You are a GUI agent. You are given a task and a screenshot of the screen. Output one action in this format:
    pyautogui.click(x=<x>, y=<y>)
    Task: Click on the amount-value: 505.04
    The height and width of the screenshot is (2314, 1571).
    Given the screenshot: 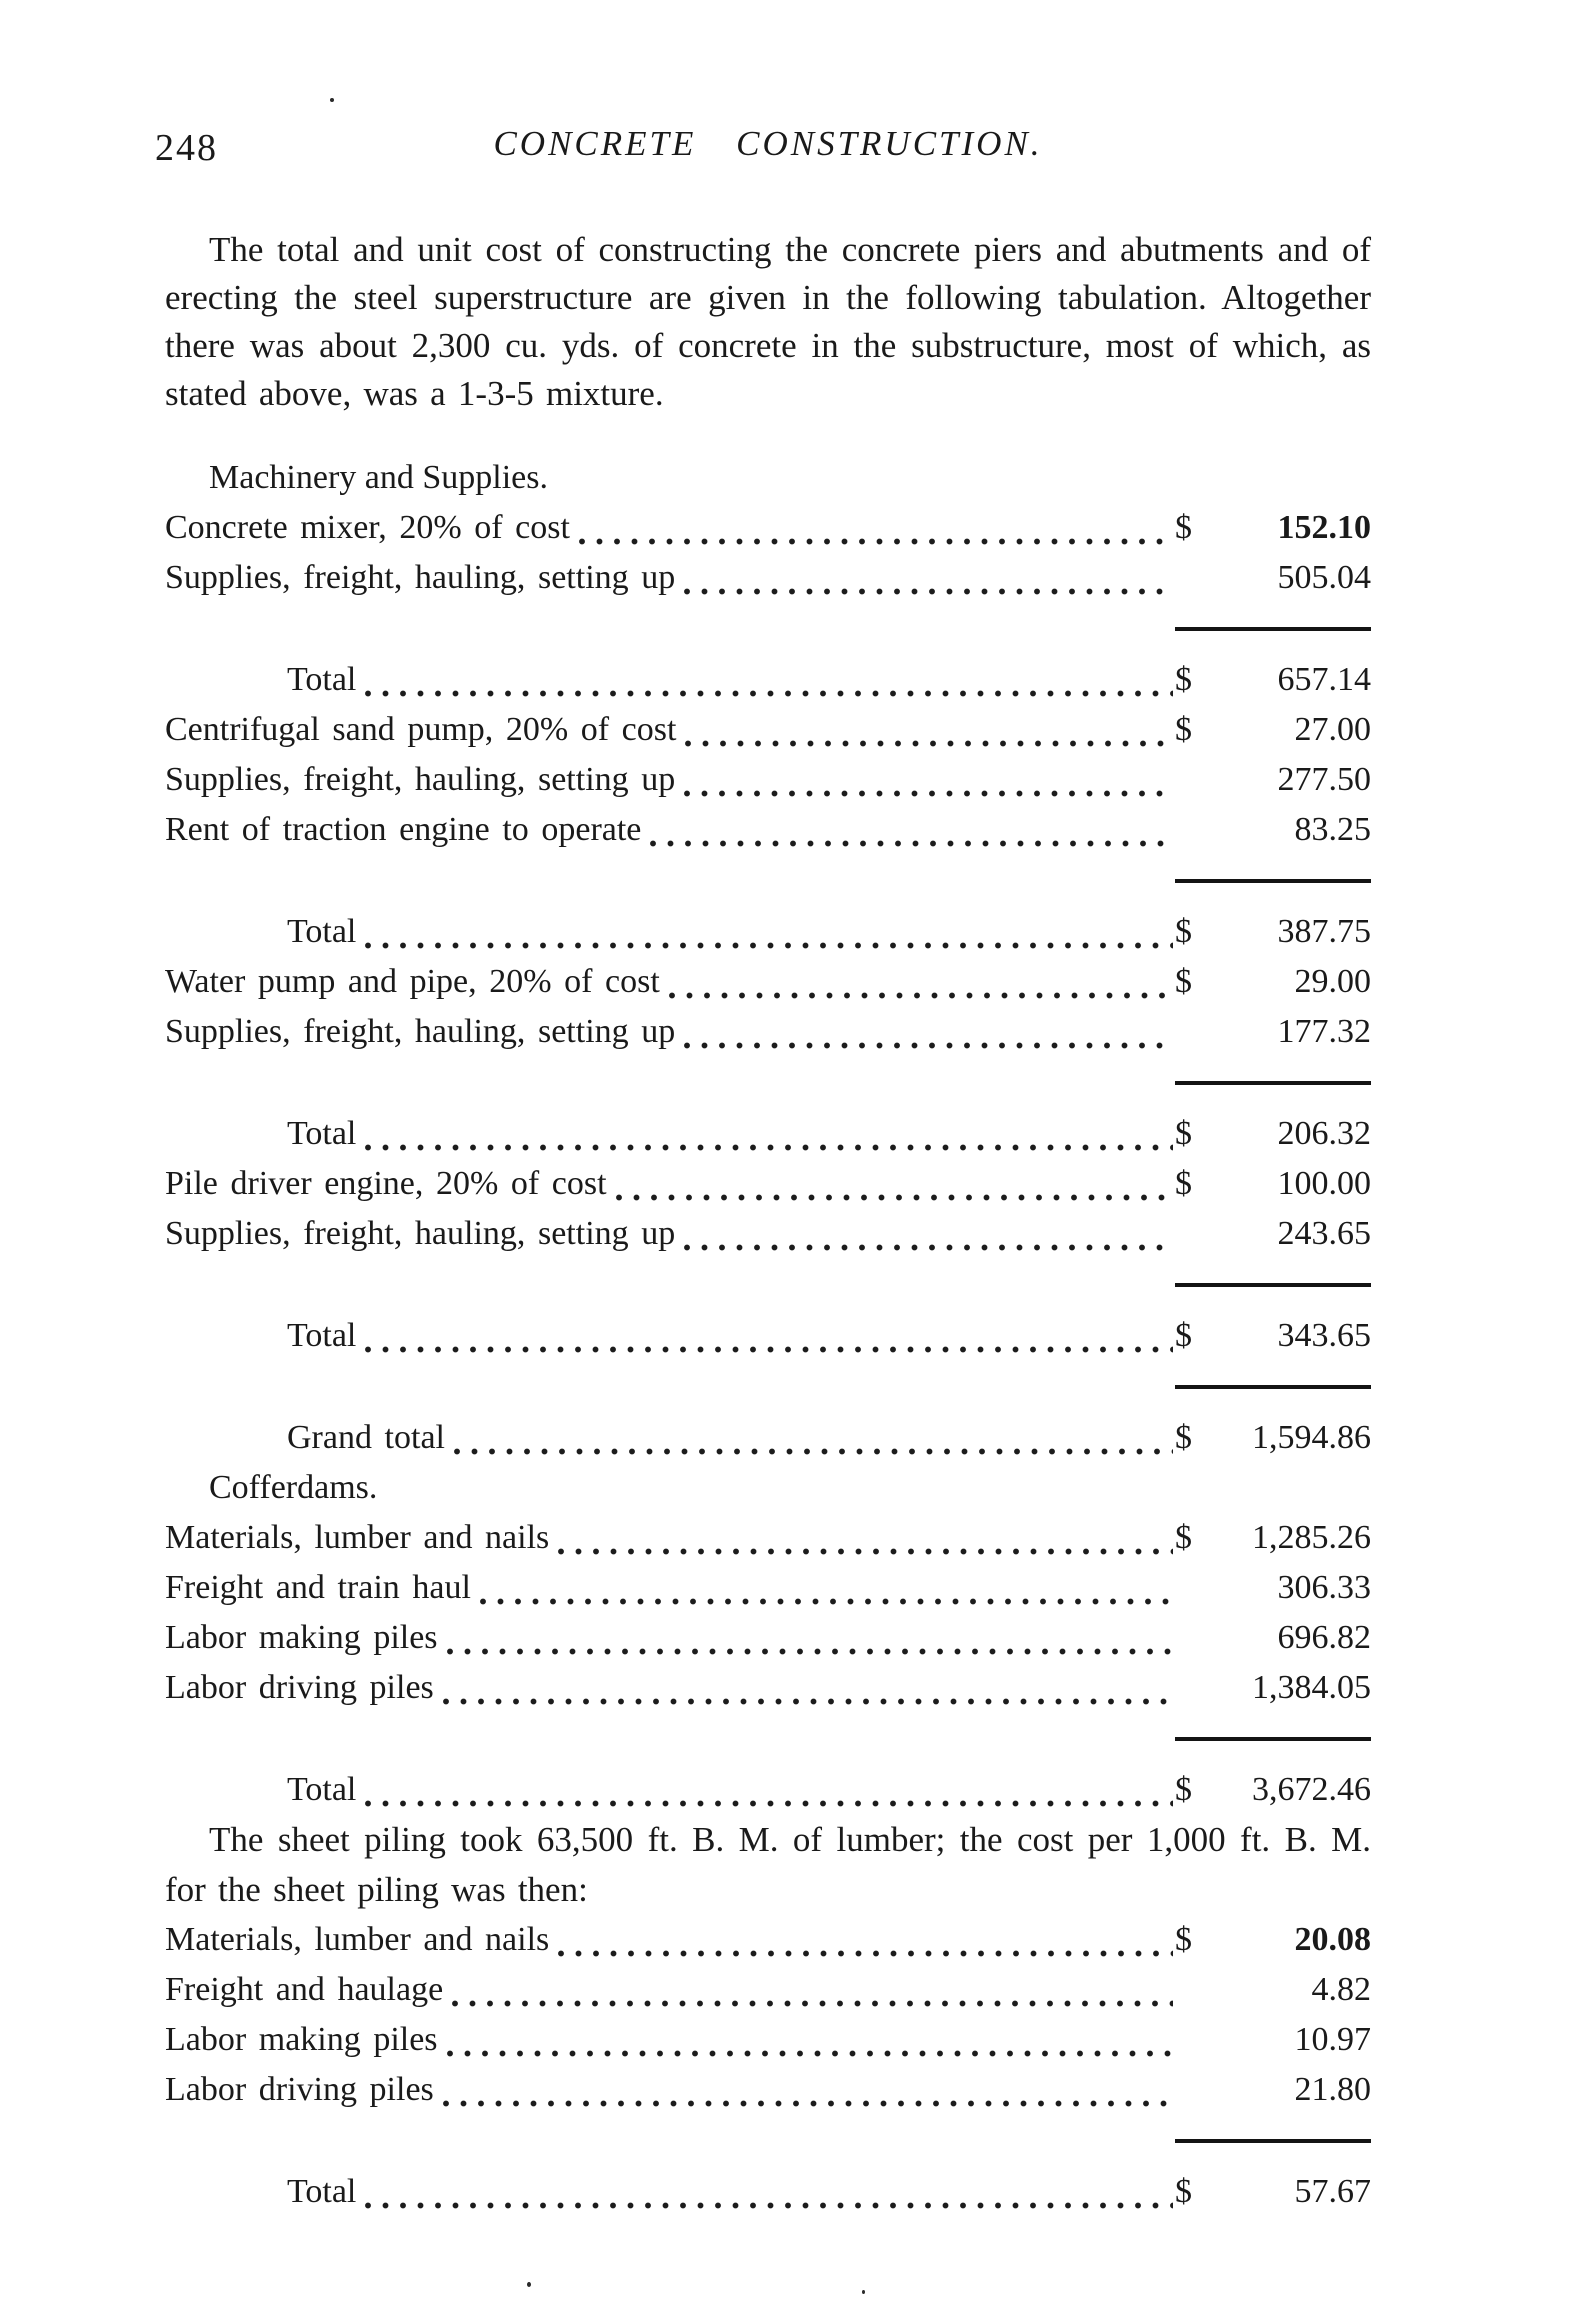 What is the action you would take?
    pyautogui.click(x=1324, y=577)
    